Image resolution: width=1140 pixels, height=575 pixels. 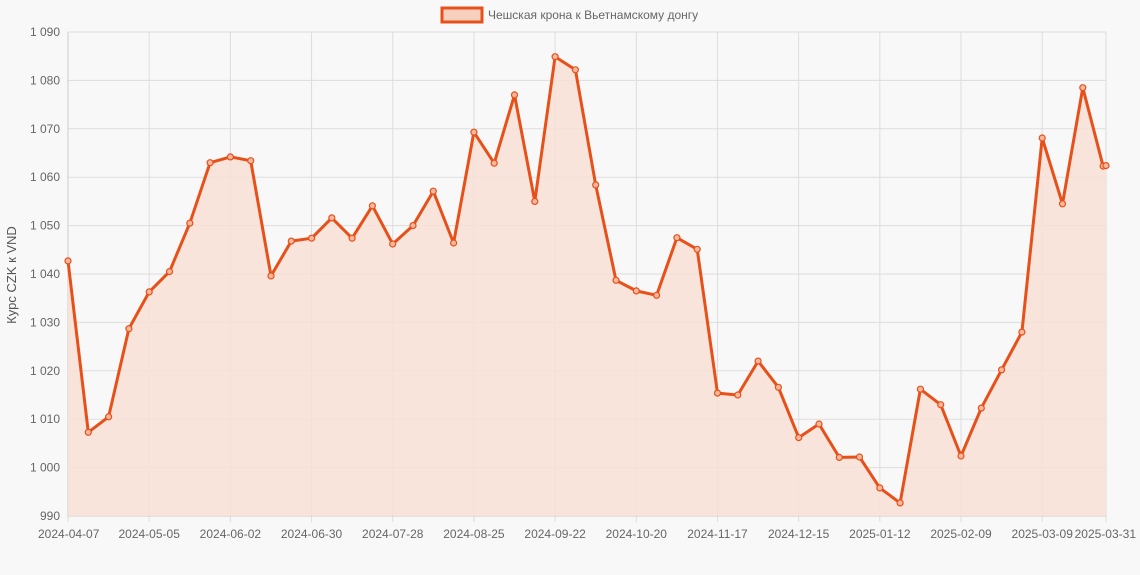 What do you see at coordinates (45, 226) in the screenshot?
I see `y-tick-label: 1 050` at bounding box center [45, 226].